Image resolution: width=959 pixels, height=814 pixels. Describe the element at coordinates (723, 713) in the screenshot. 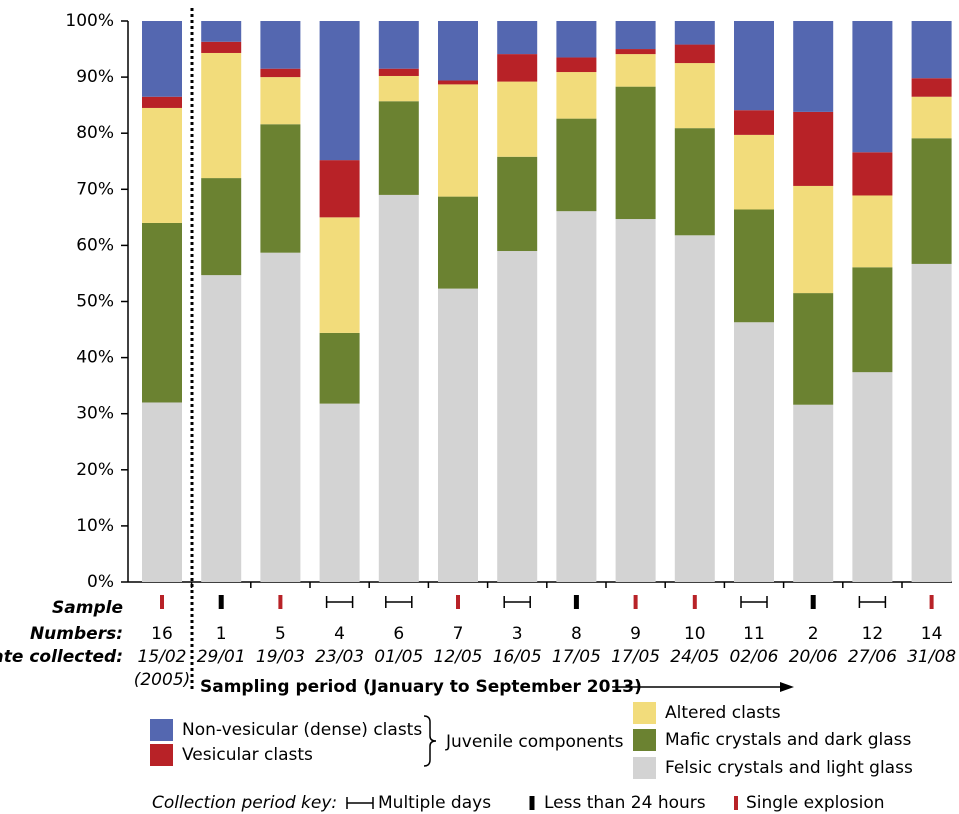

I see `legend-label: Altered clasts` at that location.